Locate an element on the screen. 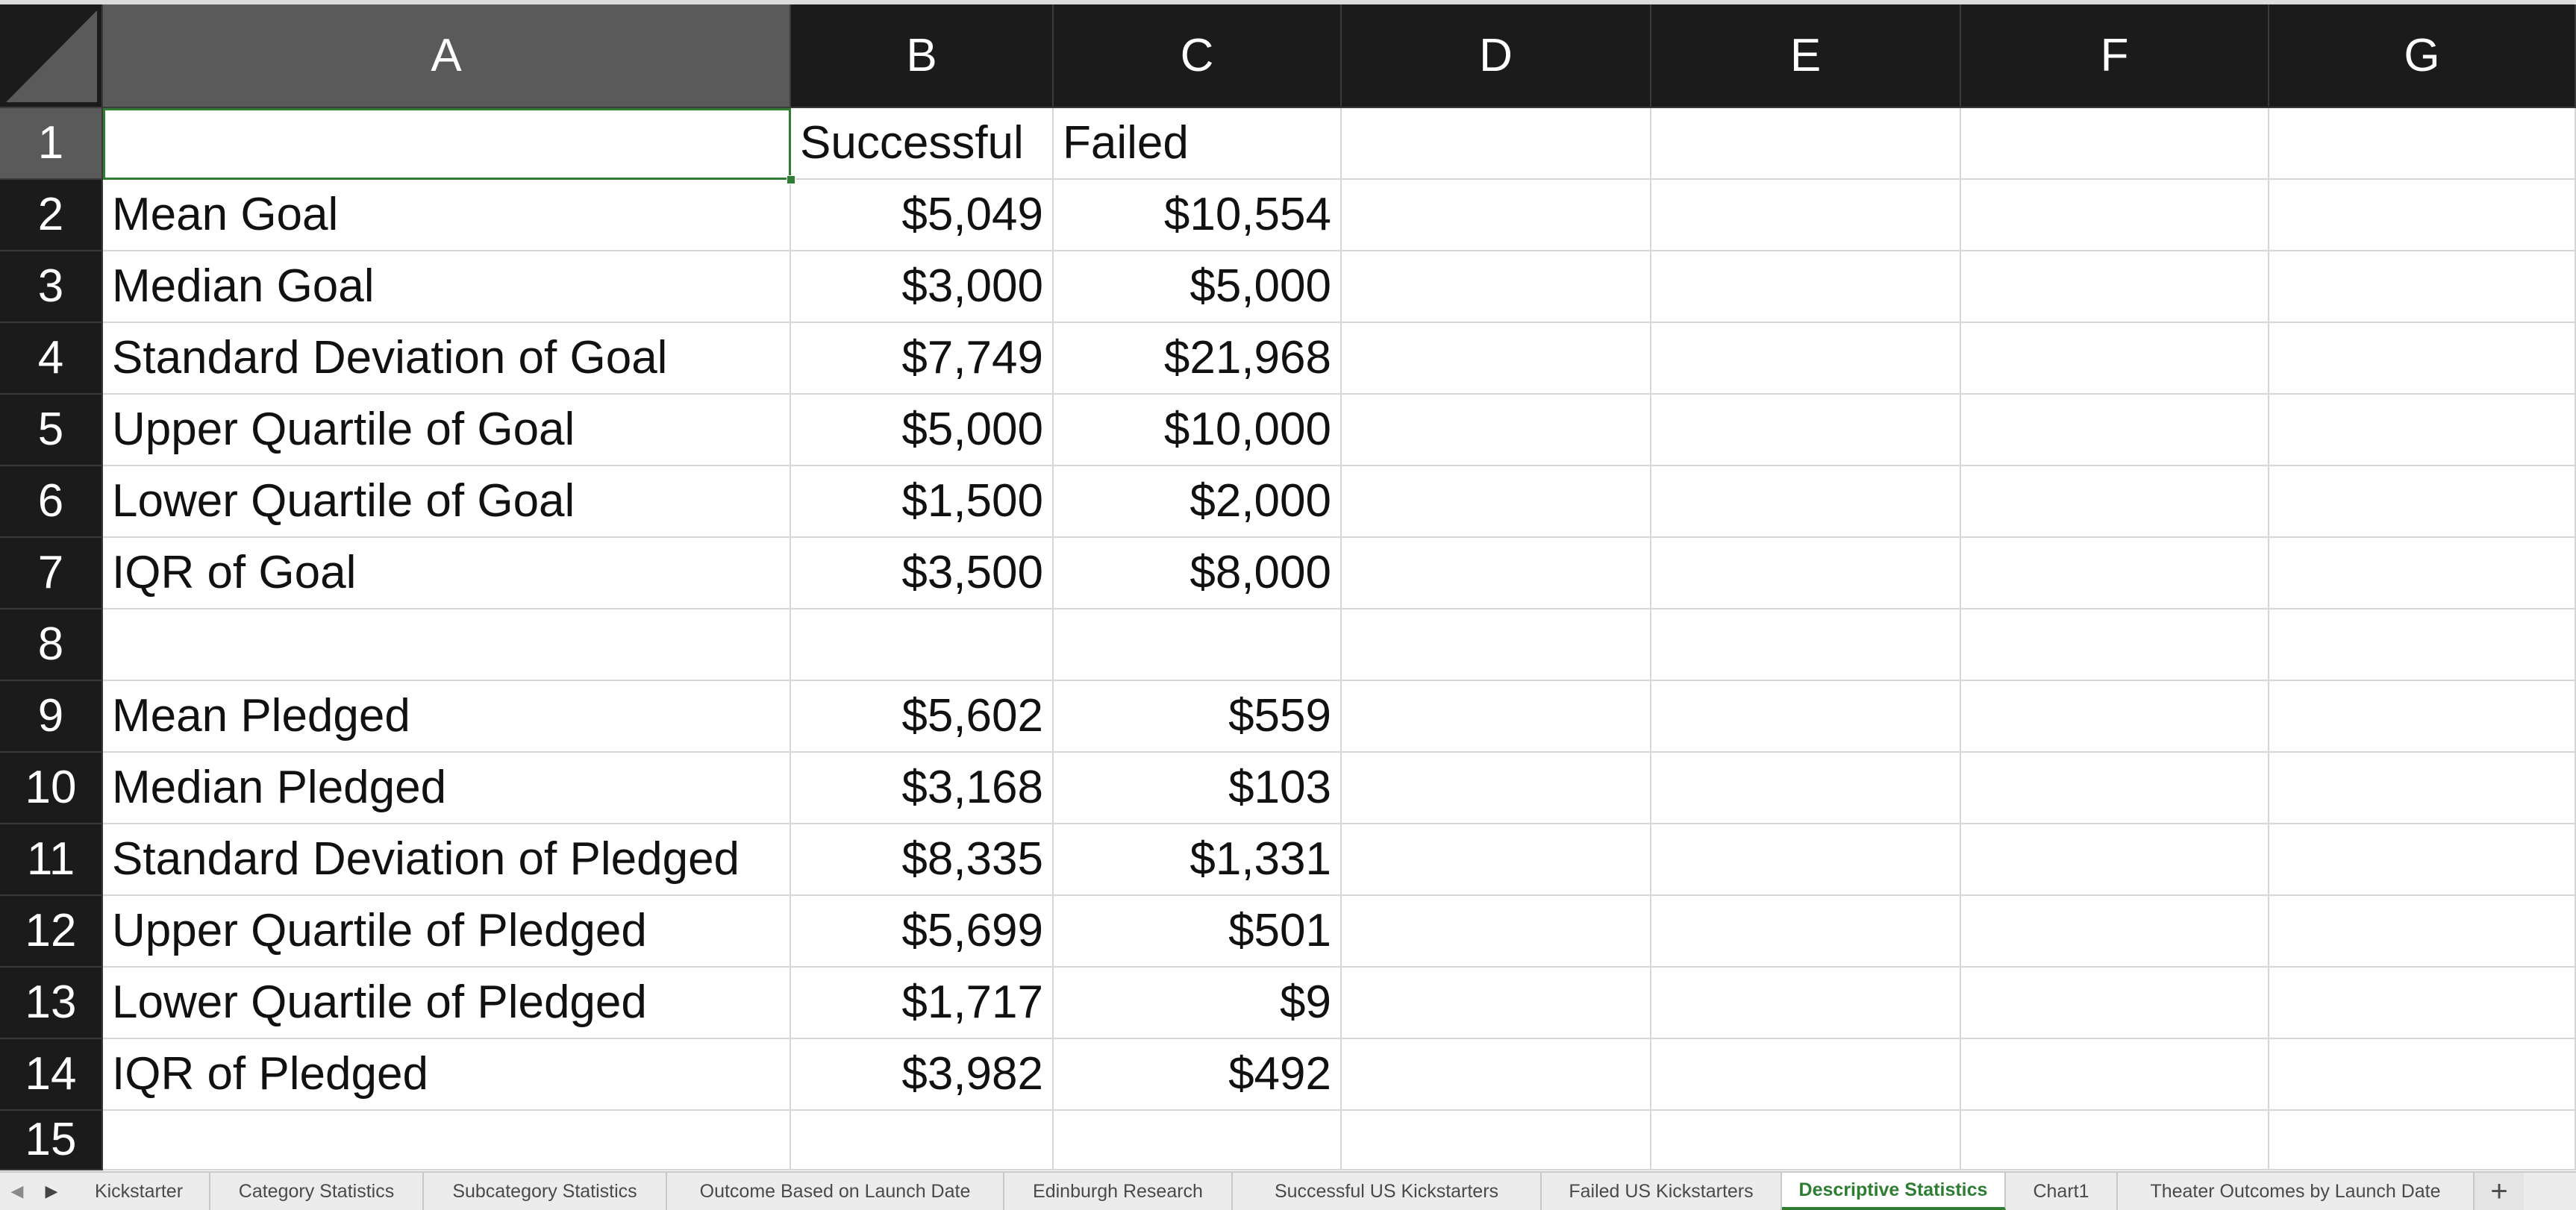 The image size is (2576, 1210). cell-c13: $9 is located at coordinates (1198, 1004).